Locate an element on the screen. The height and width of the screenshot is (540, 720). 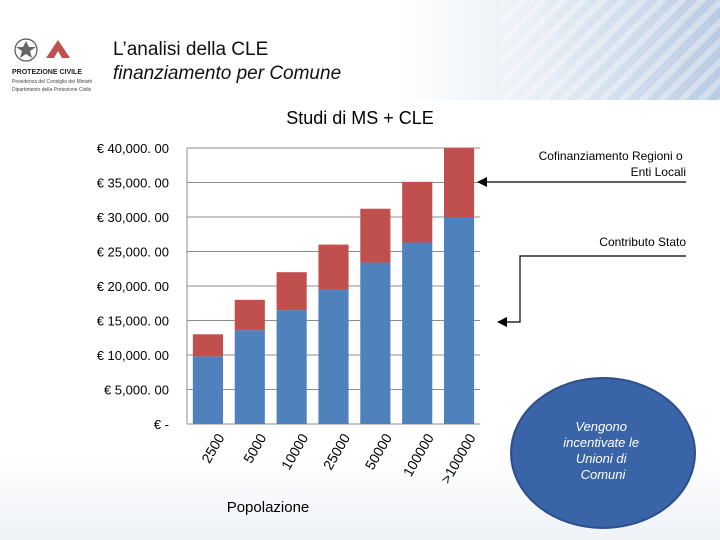
y-tick-label: € 20,000. 00 is located at coordinates (133, 286).